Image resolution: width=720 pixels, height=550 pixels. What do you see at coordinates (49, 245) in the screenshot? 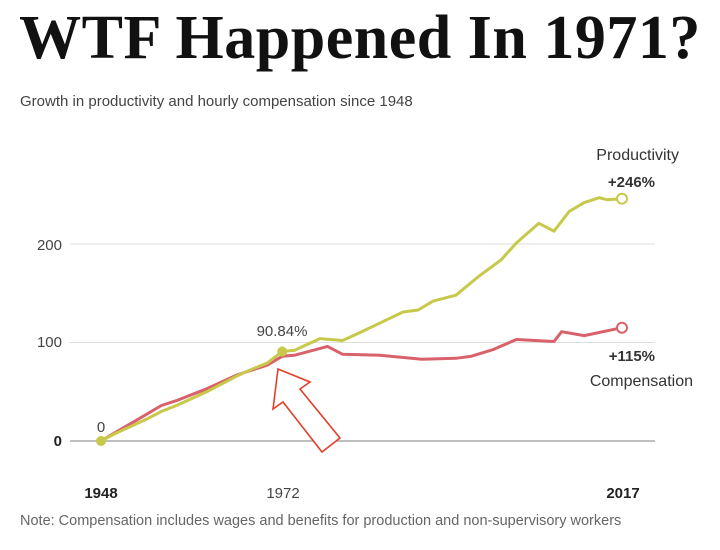
I see `y-tick-200: 200` at bounding box center [49, 245].